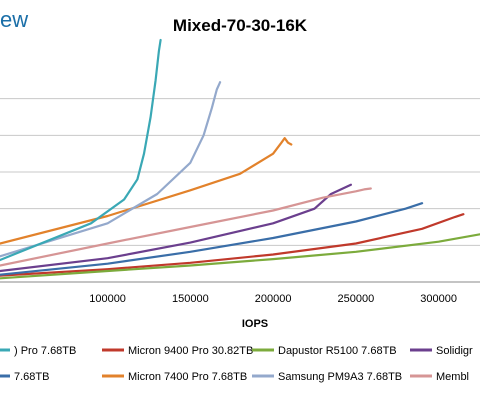 The image size is (480, 401). I want to click on x-tick-label: 200000, so click(273, 299).